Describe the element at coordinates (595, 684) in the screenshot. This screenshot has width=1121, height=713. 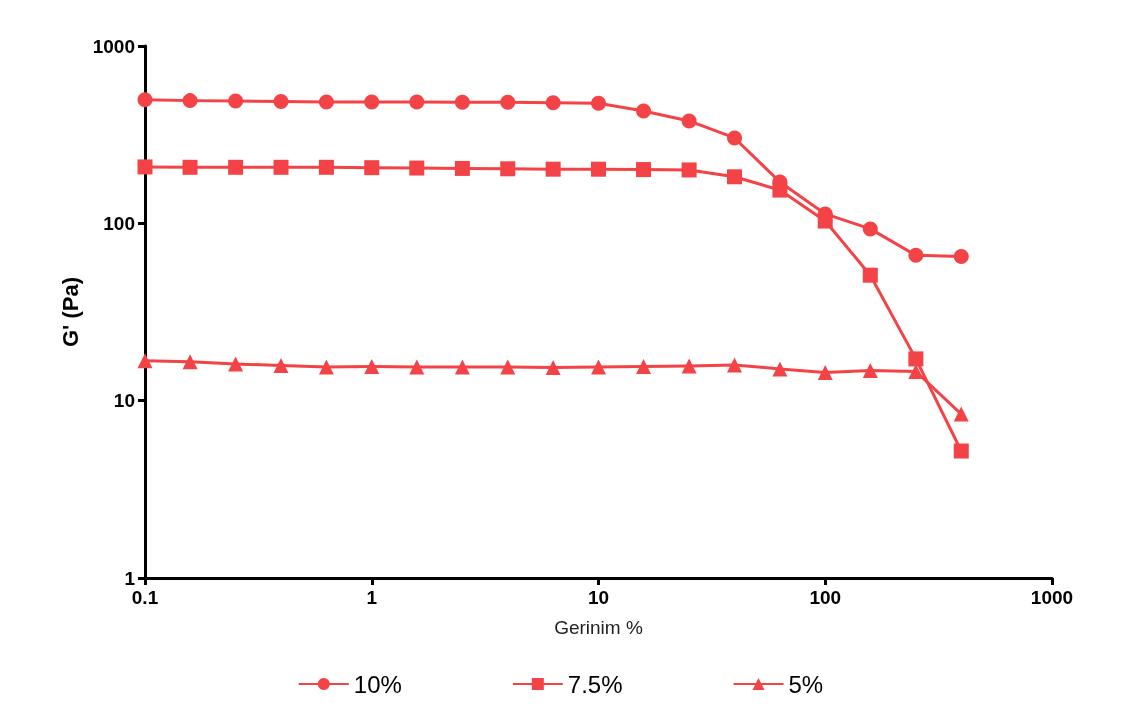
I see `legend-label: 7.5%` at that location.